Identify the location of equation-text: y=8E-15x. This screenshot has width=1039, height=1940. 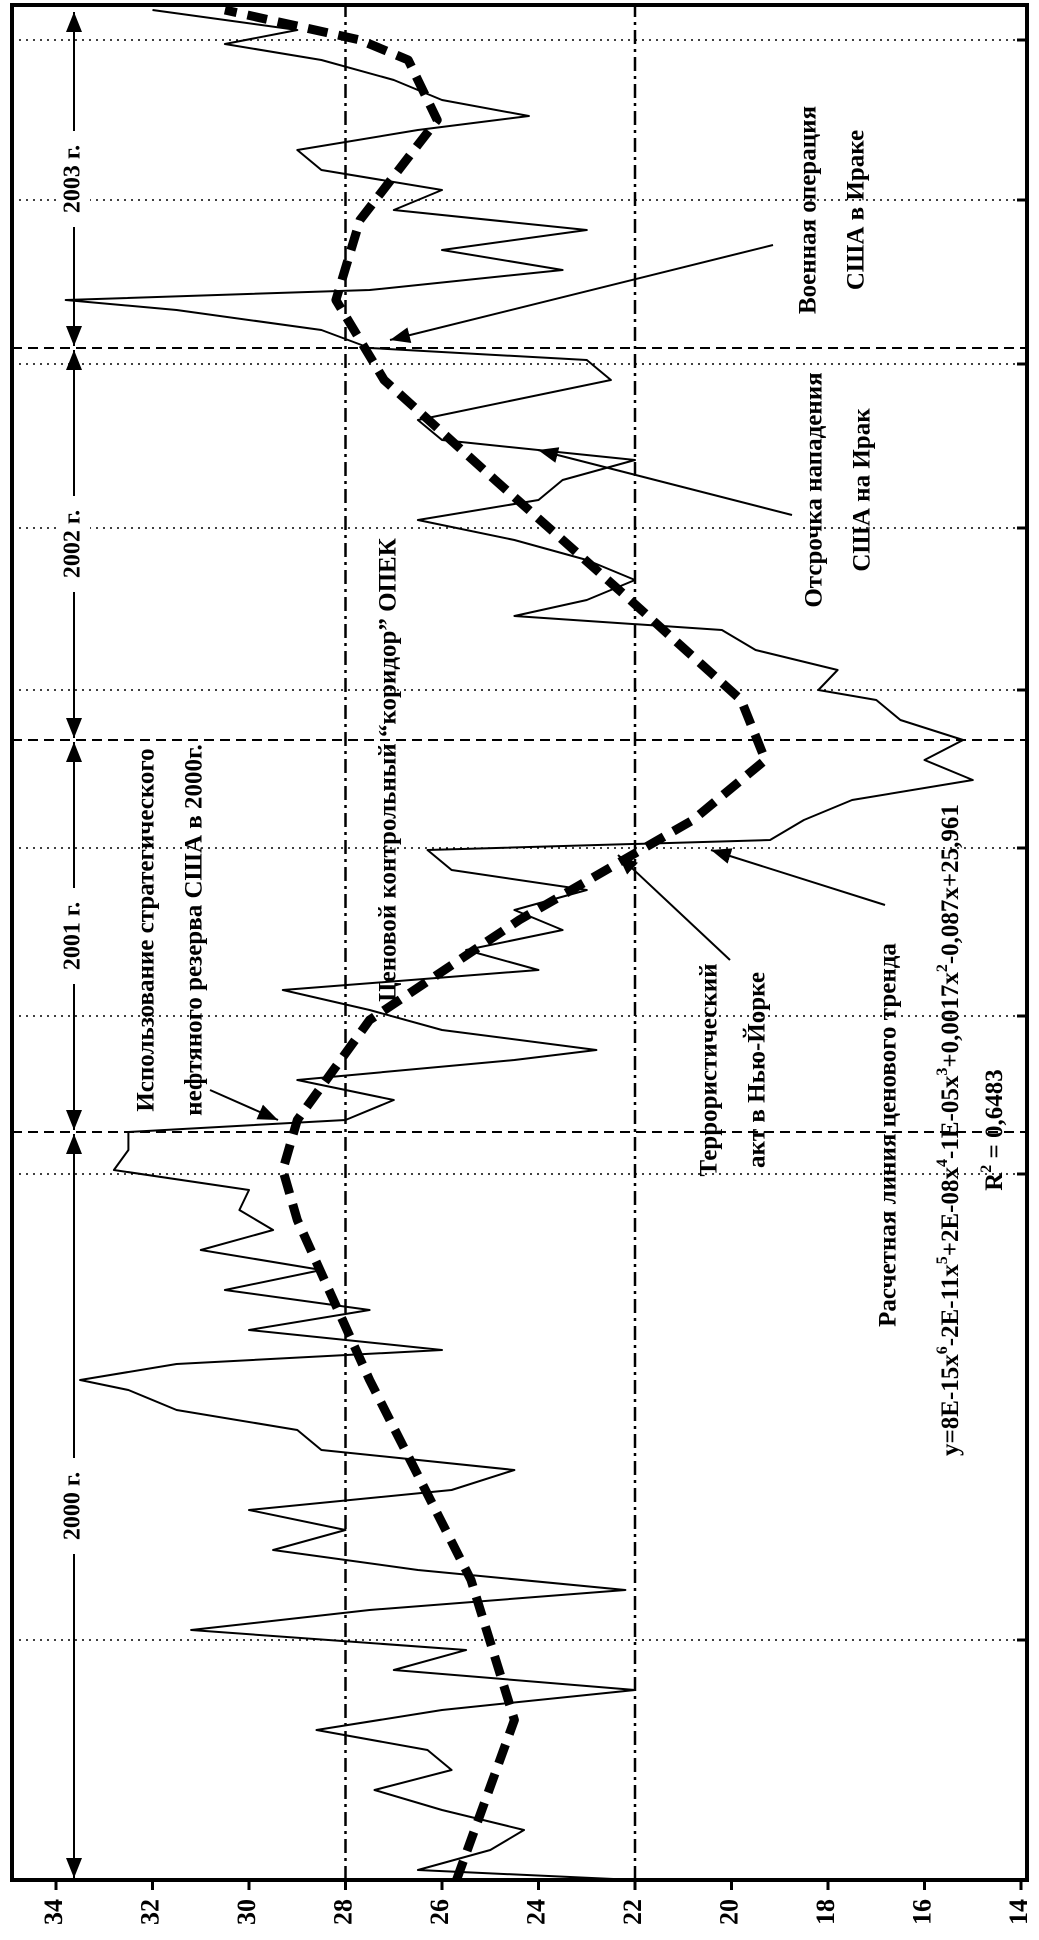
(950, 1405).